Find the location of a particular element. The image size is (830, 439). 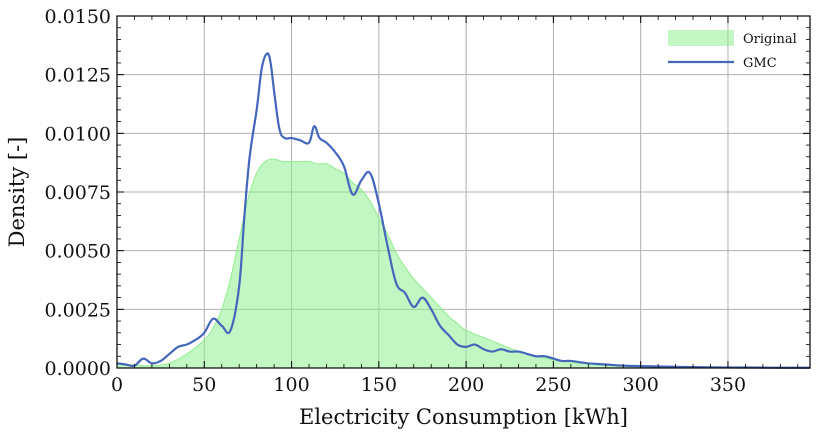

x-tick-label-7: 350 is located at coordinates (728, 385).